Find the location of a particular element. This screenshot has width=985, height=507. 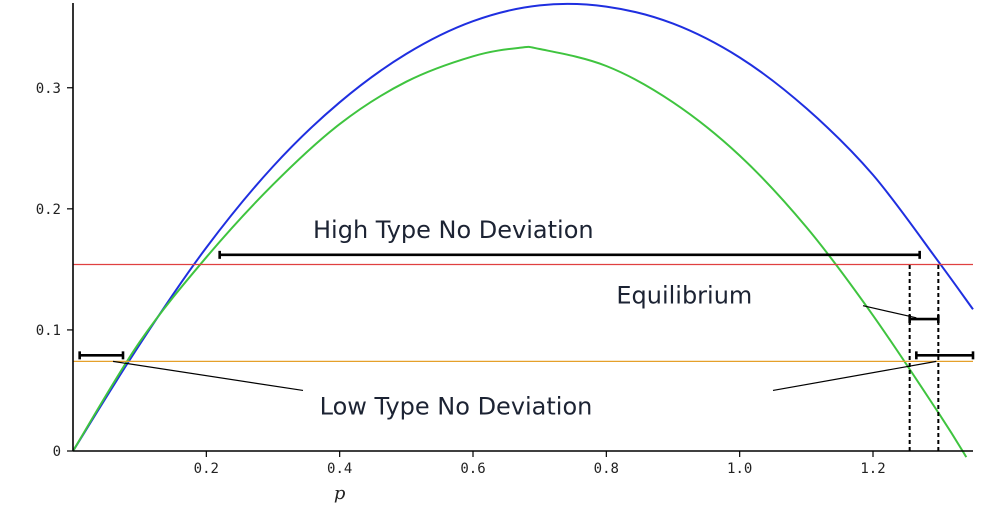

annotation-equilibrium: Equilibrium is located at coordinates (766, 300).